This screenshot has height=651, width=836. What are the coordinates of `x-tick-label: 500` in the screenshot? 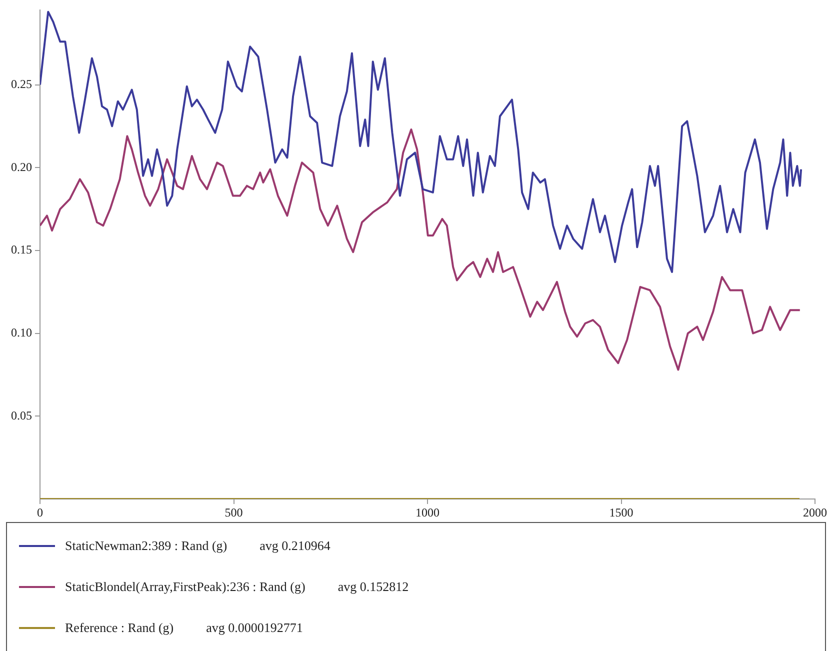 It's located at (233, 512).